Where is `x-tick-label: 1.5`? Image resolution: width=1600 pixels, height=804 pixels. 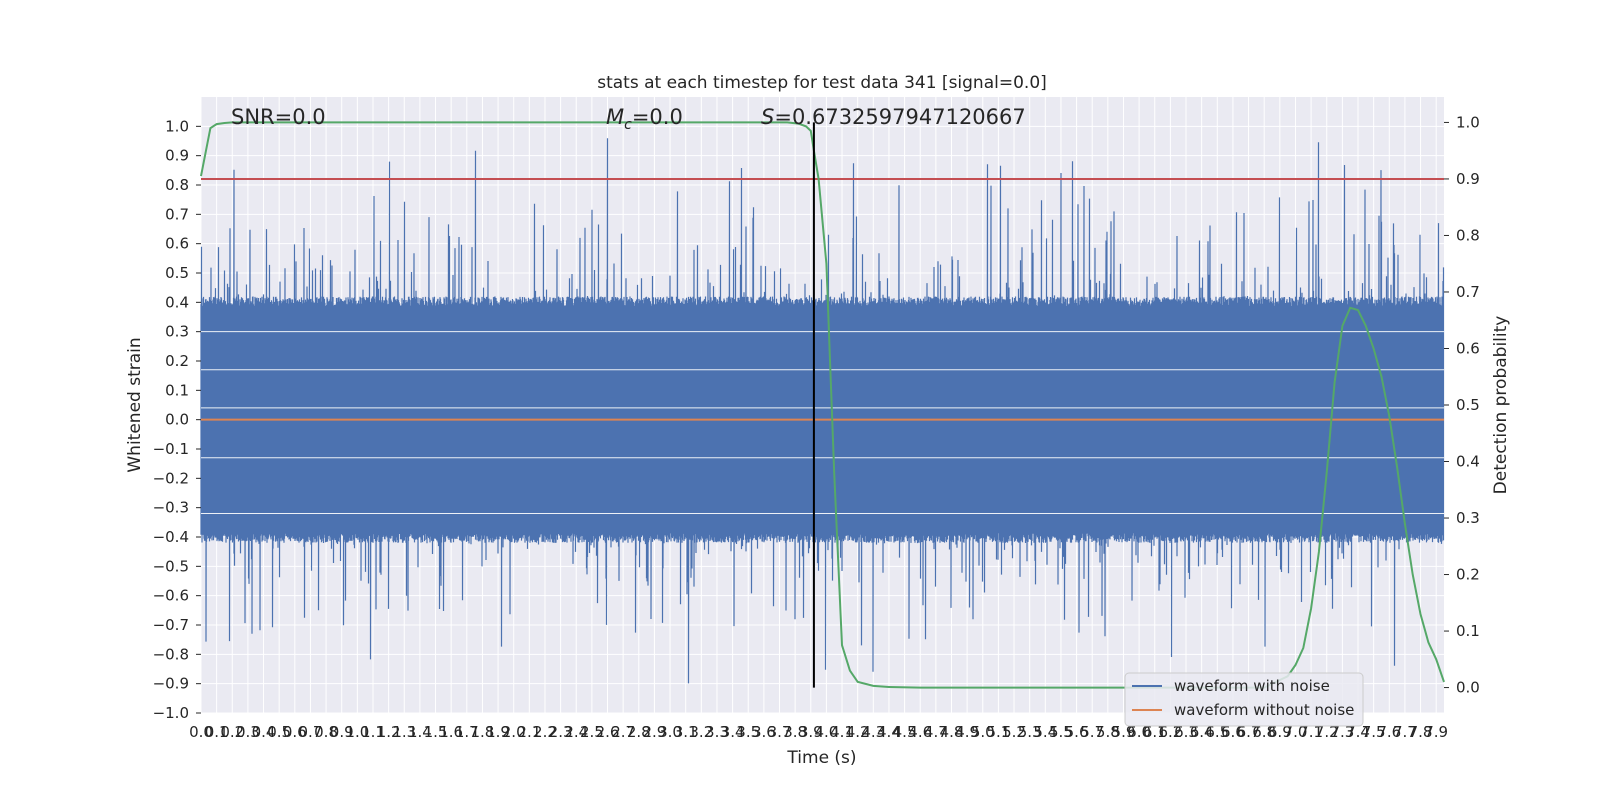 x-tick-label: 1.5 is located at coordinates (436, 732).